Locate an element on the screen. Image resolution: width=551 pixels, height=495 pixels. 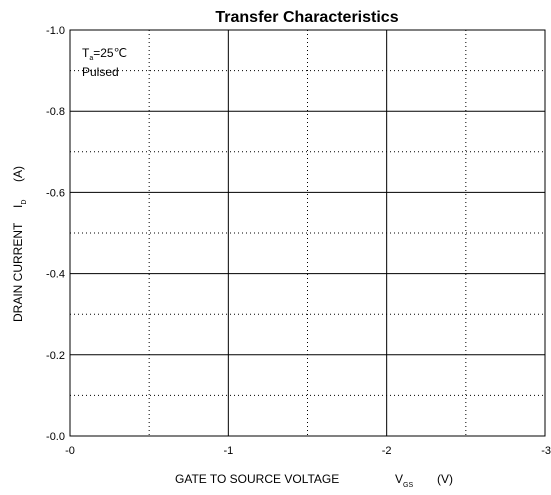
annotation-temperature: Ta=25℃ is located at coordinates (104, 54).